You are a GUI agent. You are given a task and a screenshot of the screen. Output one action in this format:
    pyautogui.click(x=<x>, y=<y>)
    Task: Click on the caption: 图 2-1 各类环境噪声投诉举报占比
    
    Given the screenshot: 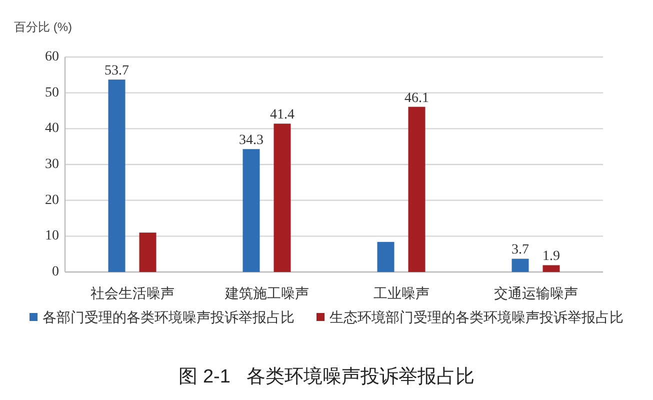 What is the action you would take?
    pyautogui.click(x=326, y=377)
    